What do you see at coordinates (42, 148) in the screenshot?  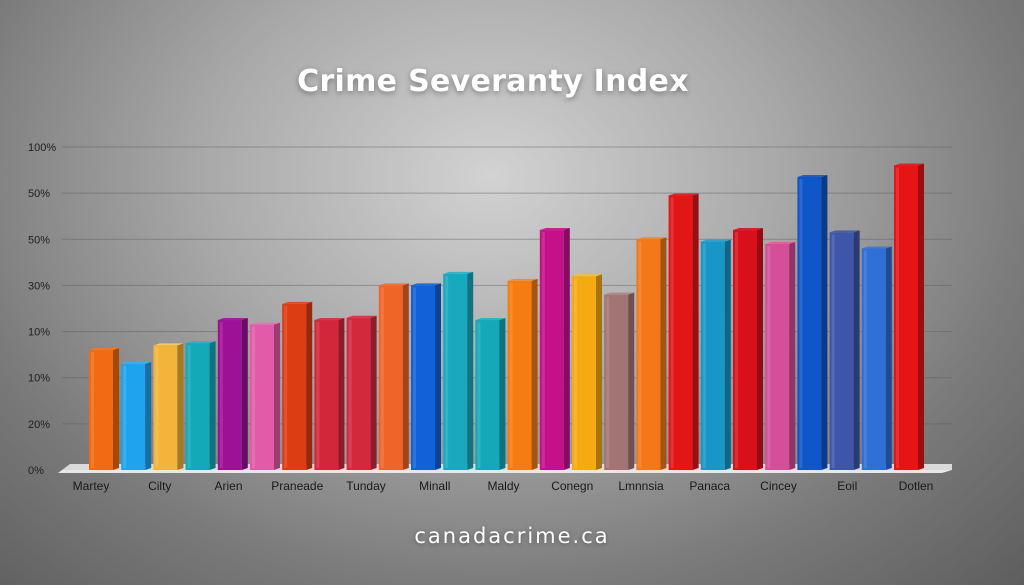 I see `y-tick-label: 100%` at bounding box center [42, 148].